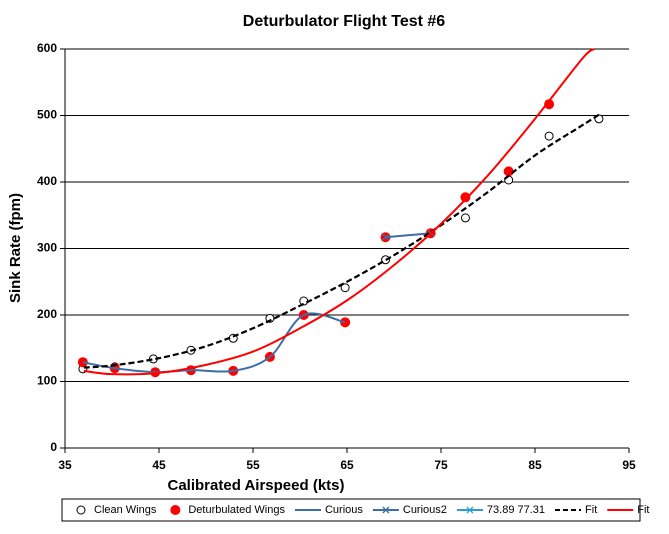 The width and height of the screenshot is (669, 534). I want to click on series-line, so click(214, 343).